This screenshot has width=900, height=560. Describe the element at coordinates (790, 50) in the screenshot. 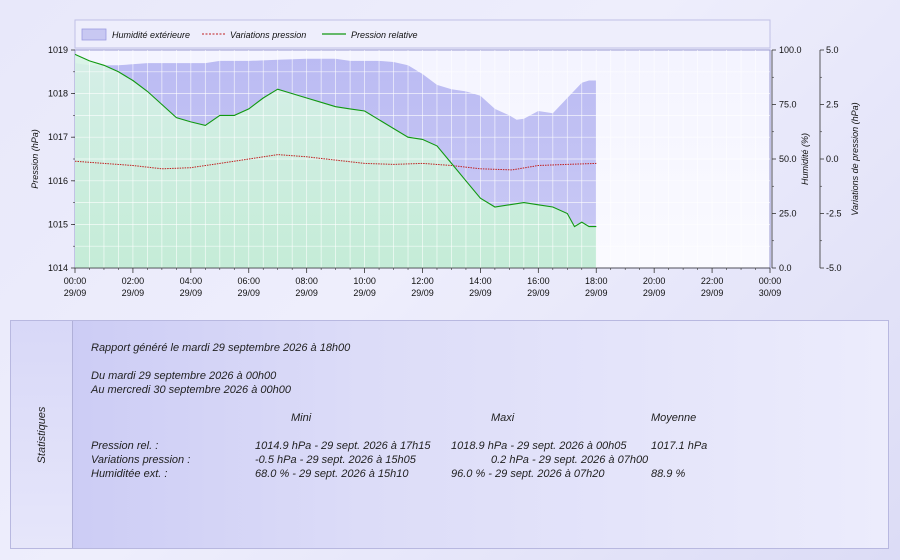

I see `humidity-axis-tick-label: 100.0` at that location.